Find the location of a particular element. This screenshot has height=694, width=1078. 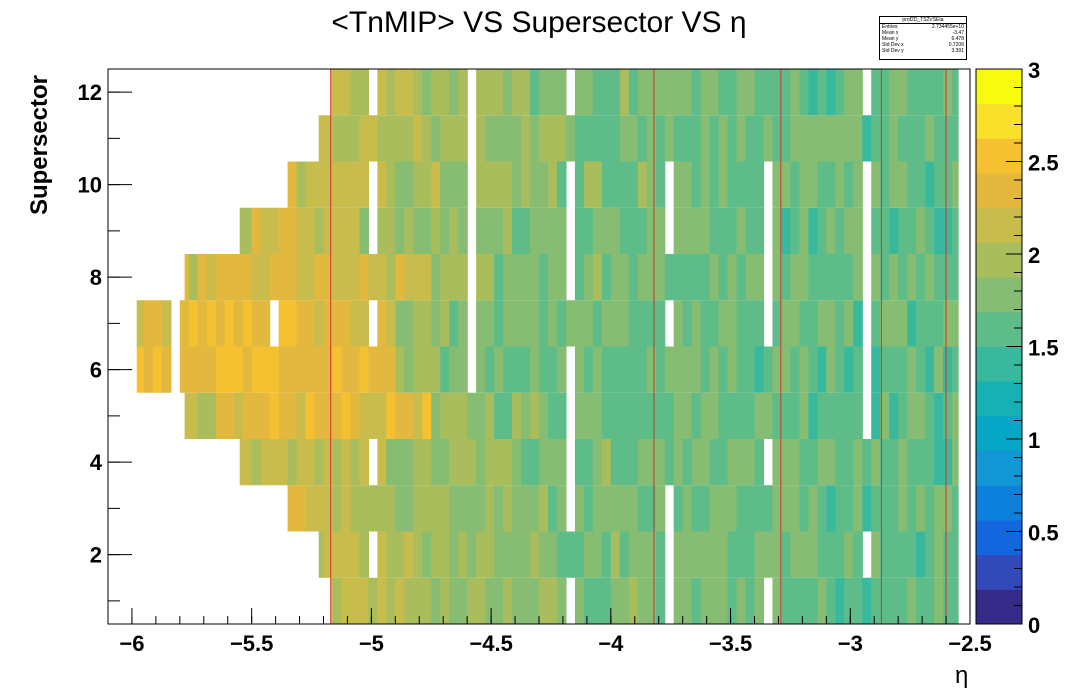

y-tick-label: 12 is located at coordinates (90, 92).